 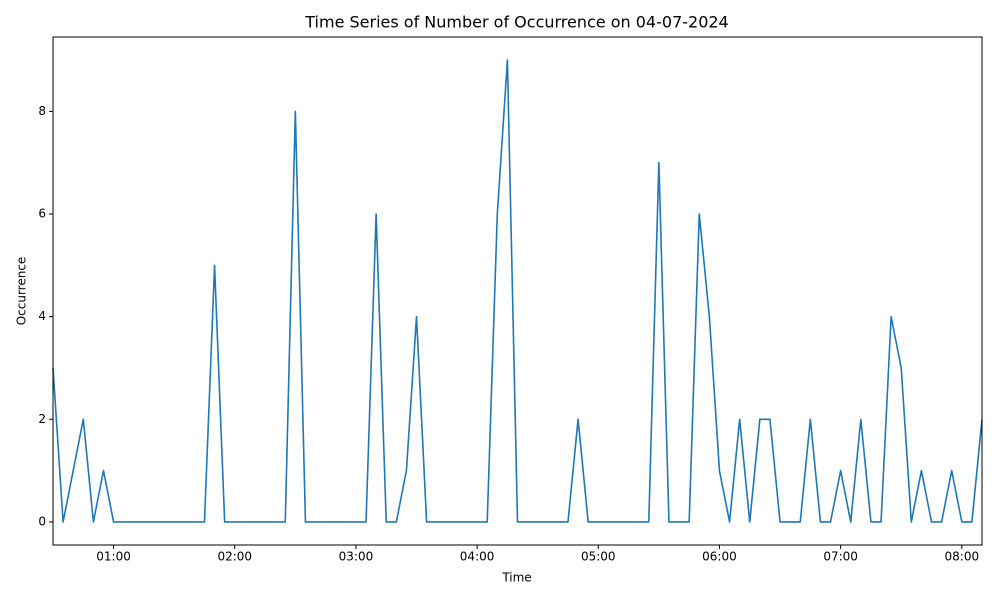 I want to click on x-tick-label: 05:00, so click(x=598, y=557).